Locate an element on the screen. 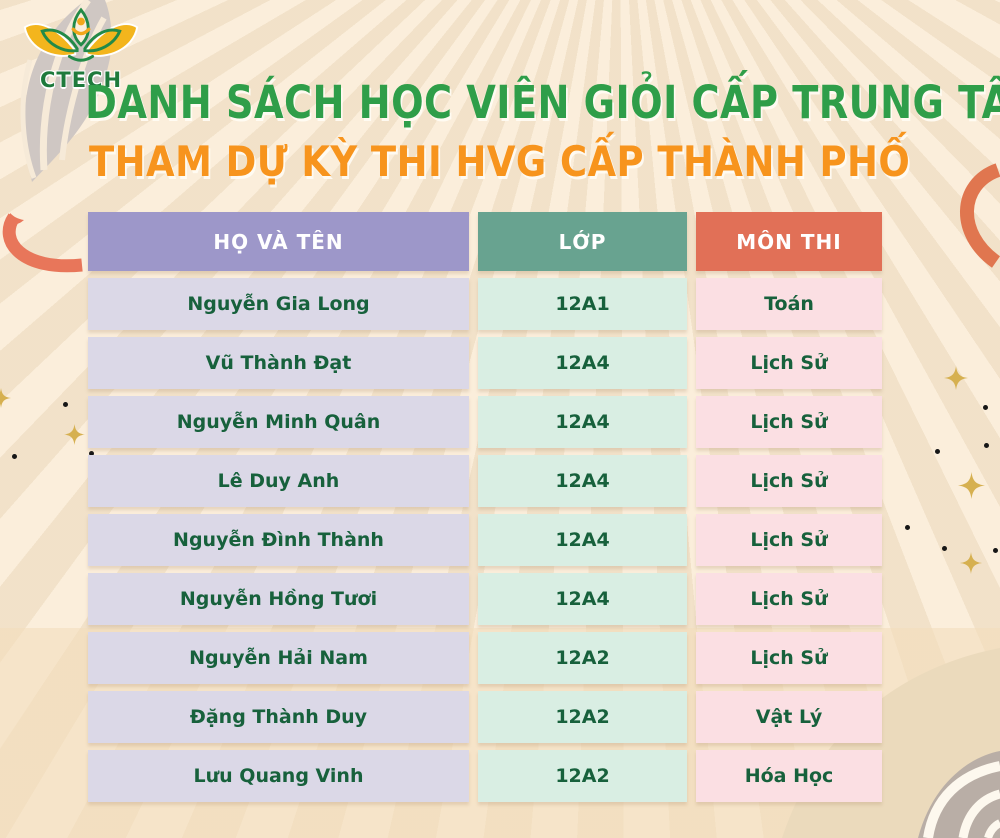 The width and height of the screenshot is (1000, 838). student-name-cell: Lê Duy Anh is located at coordinates (278, 481).